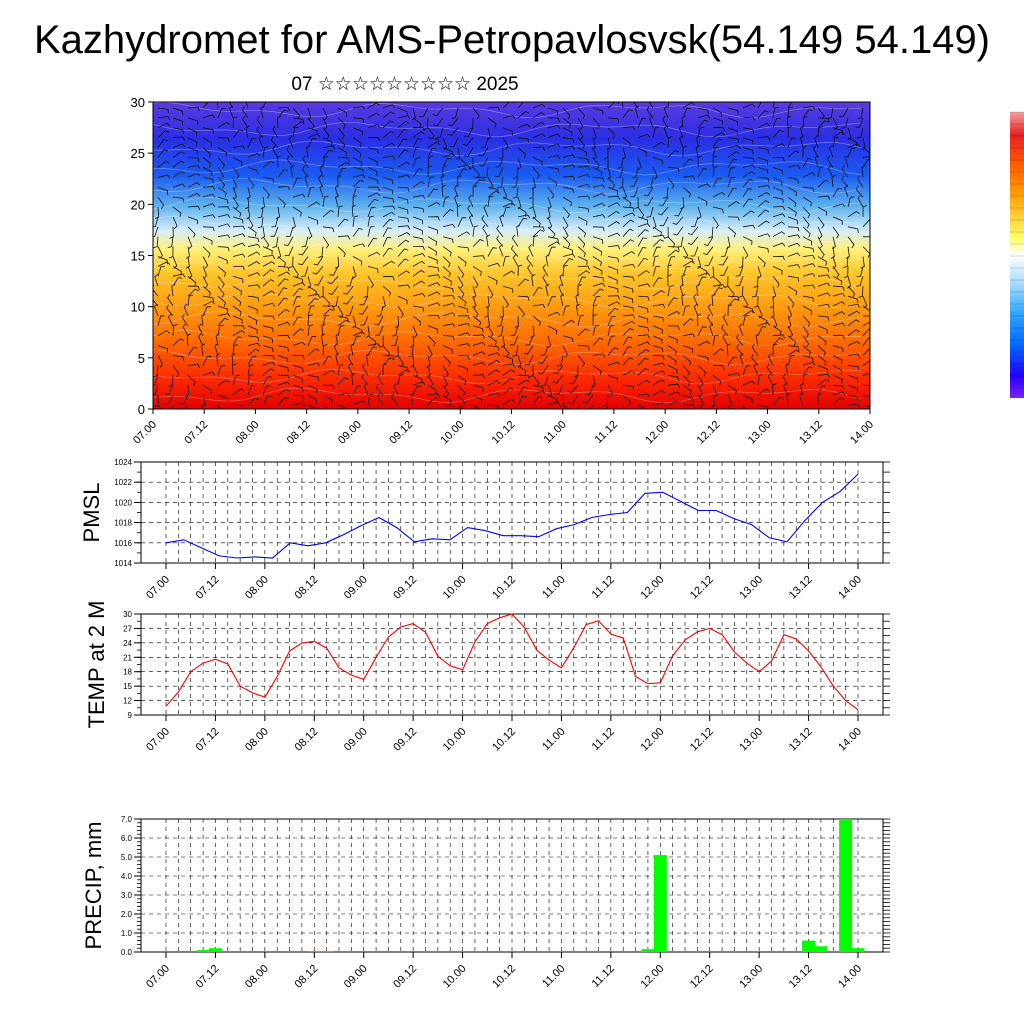  I want to click on x-tick-label: 12.12, so click(702, 588).